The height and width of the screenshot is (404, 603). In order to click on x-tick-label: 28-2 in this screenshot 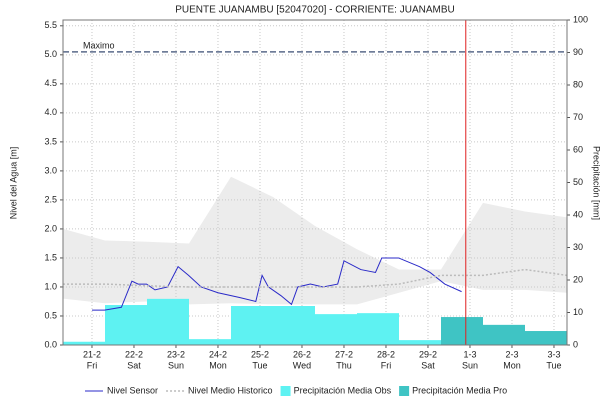, I will do `click(386, 354)`.